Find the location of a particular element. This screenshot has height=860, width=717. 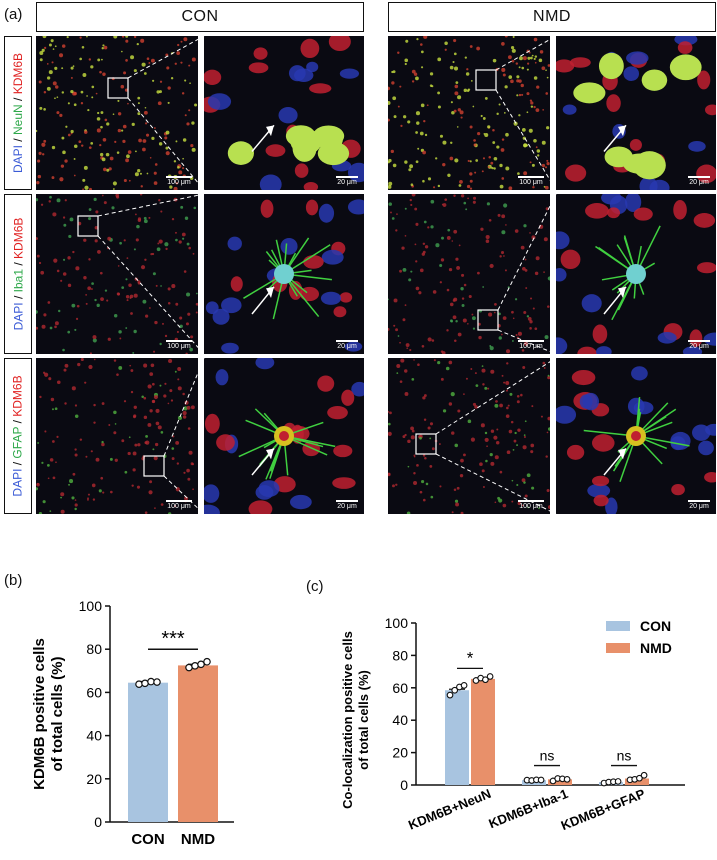

micrograph-r3-c4: 20 μm is located at coordinates (636, 436).